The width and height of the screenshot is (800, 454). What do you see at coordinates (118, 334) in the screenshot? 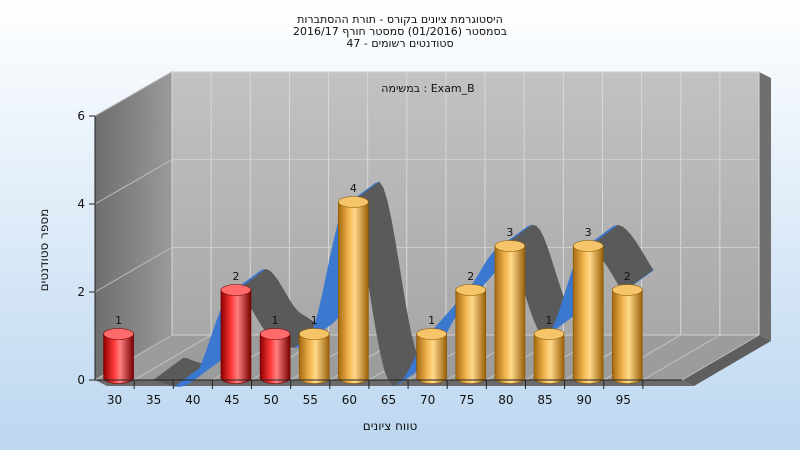
I see `bar-30-top` at bounding box center [118, 334].